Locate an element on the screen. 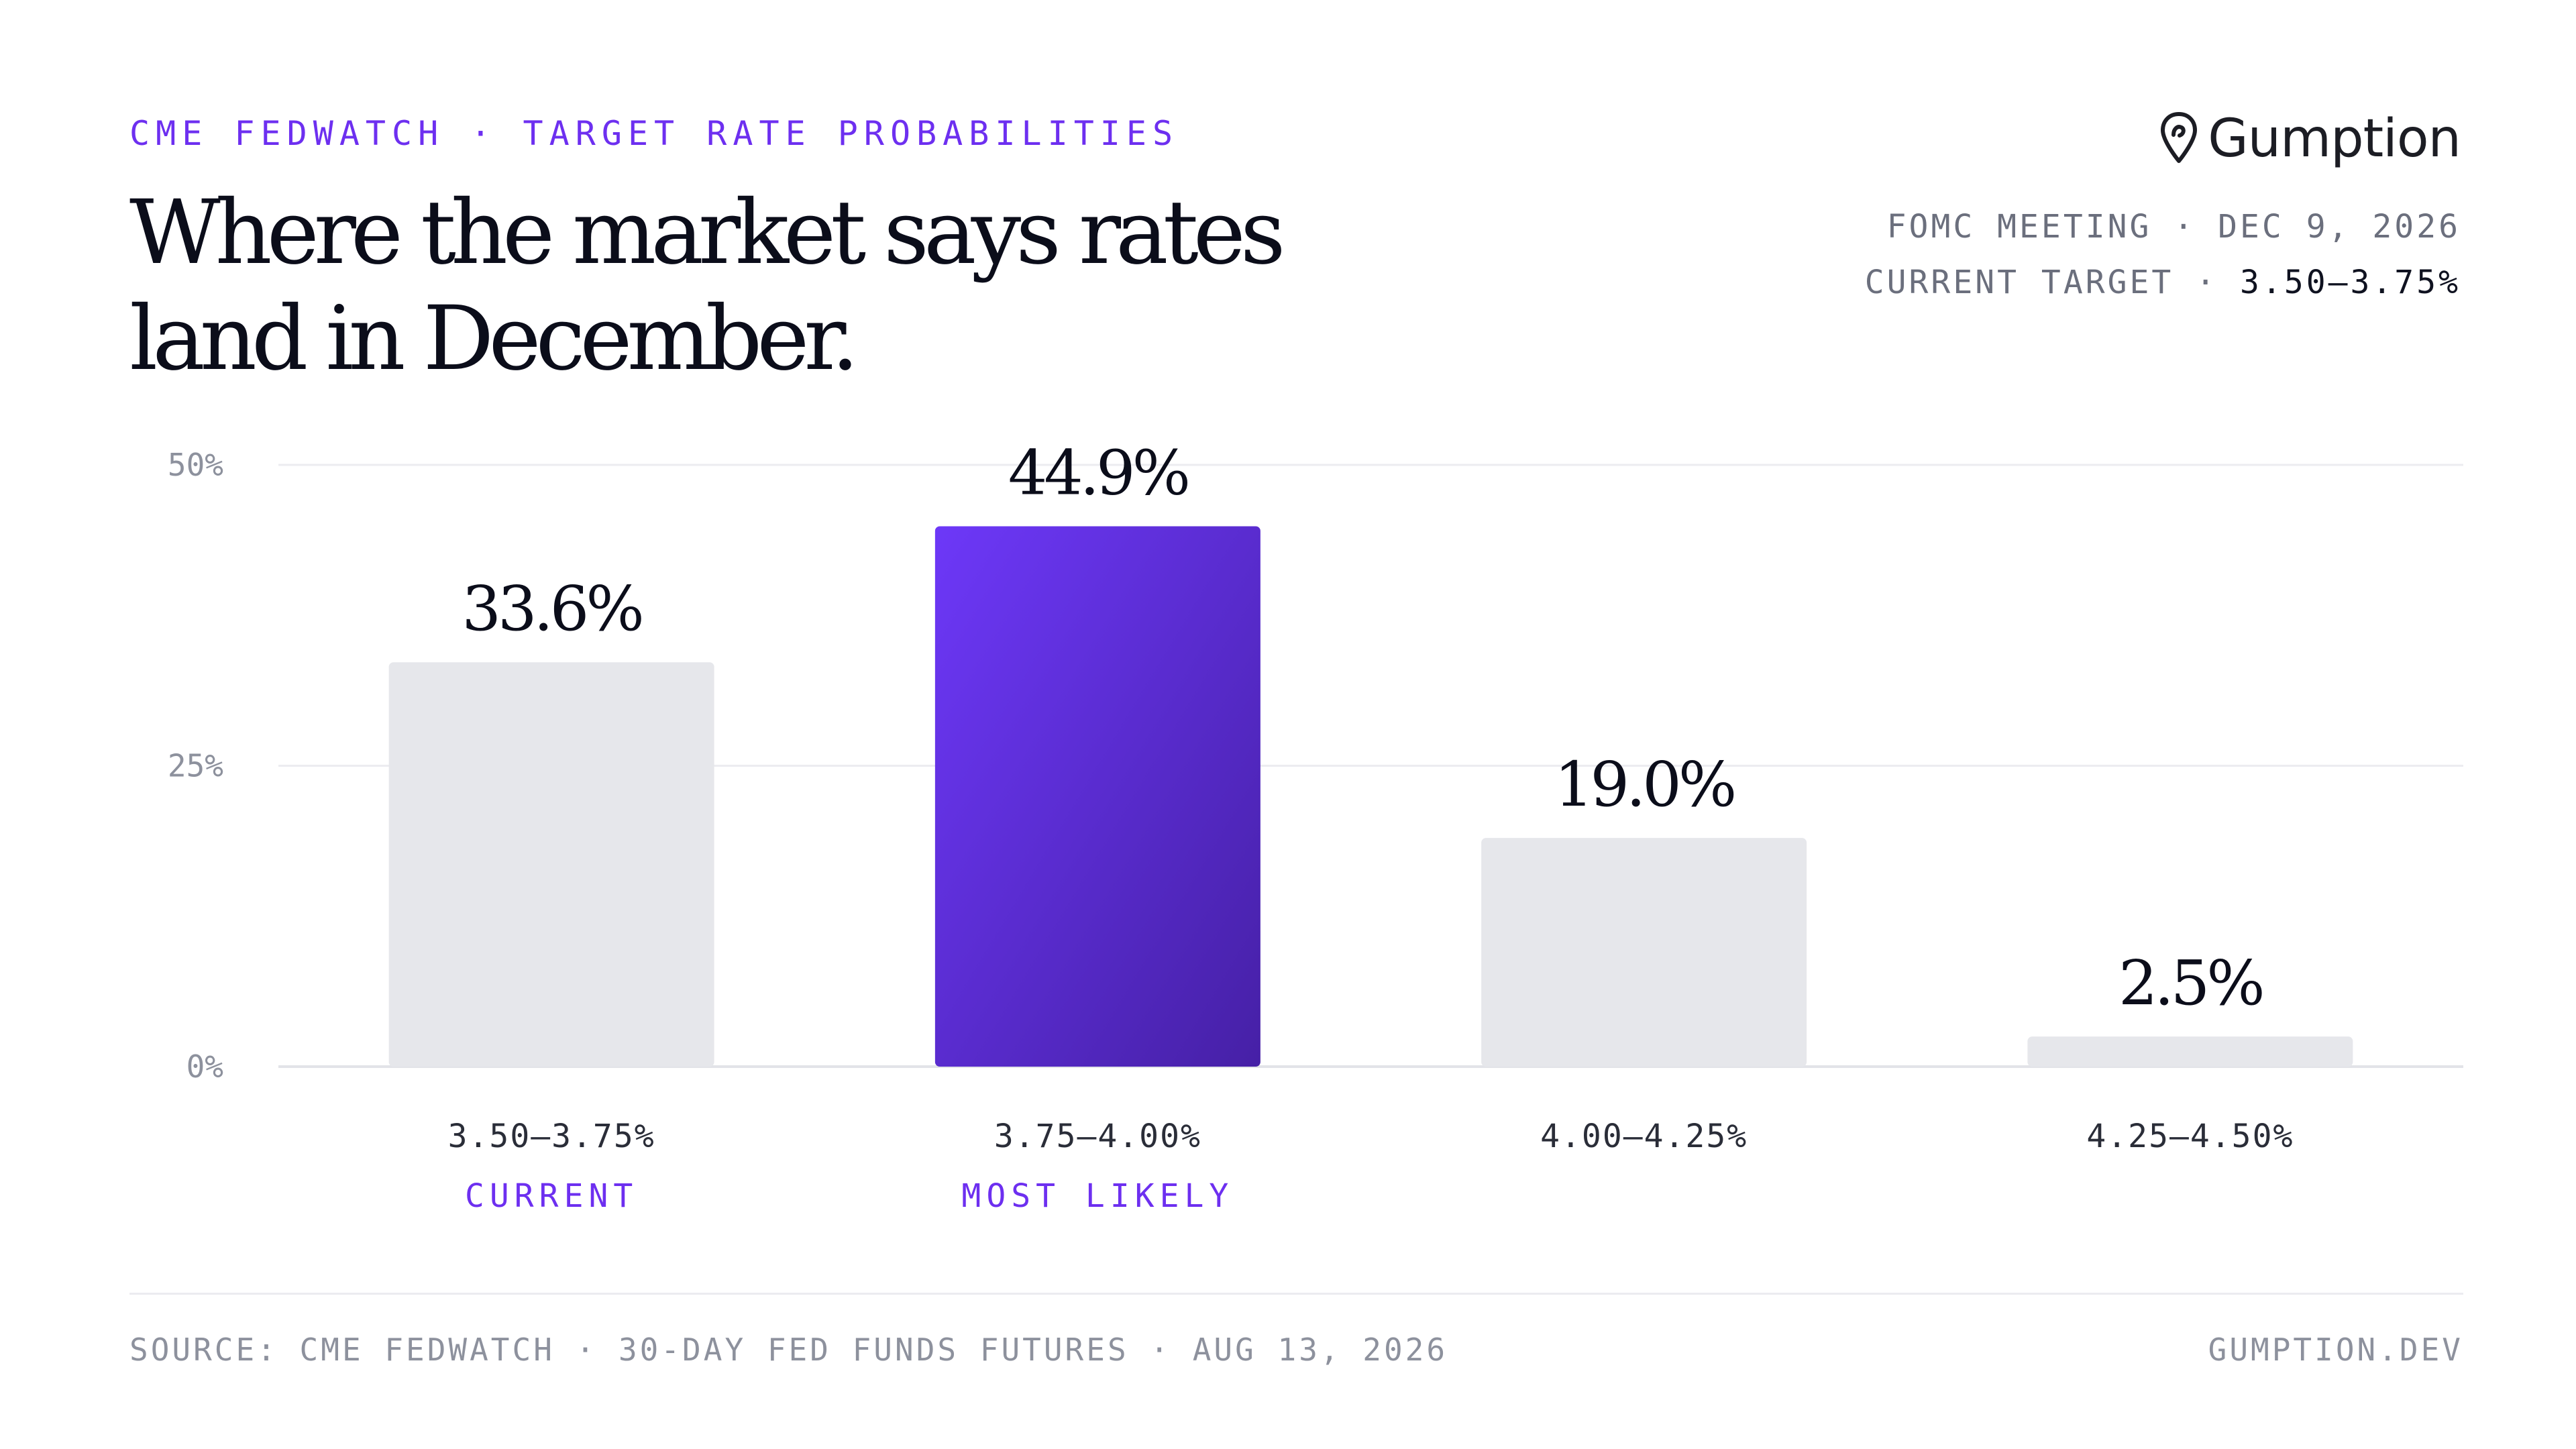  x-tick-label: 3.75–4.00% is located at coordinates (1097, 1136).